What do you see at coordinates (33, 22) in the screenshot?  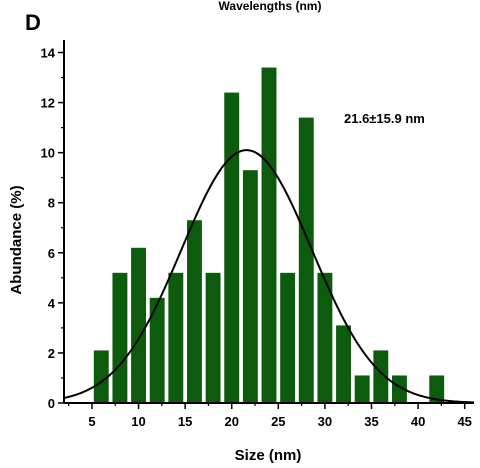 I see `panel-label: D` at bounding box center [33, 22].